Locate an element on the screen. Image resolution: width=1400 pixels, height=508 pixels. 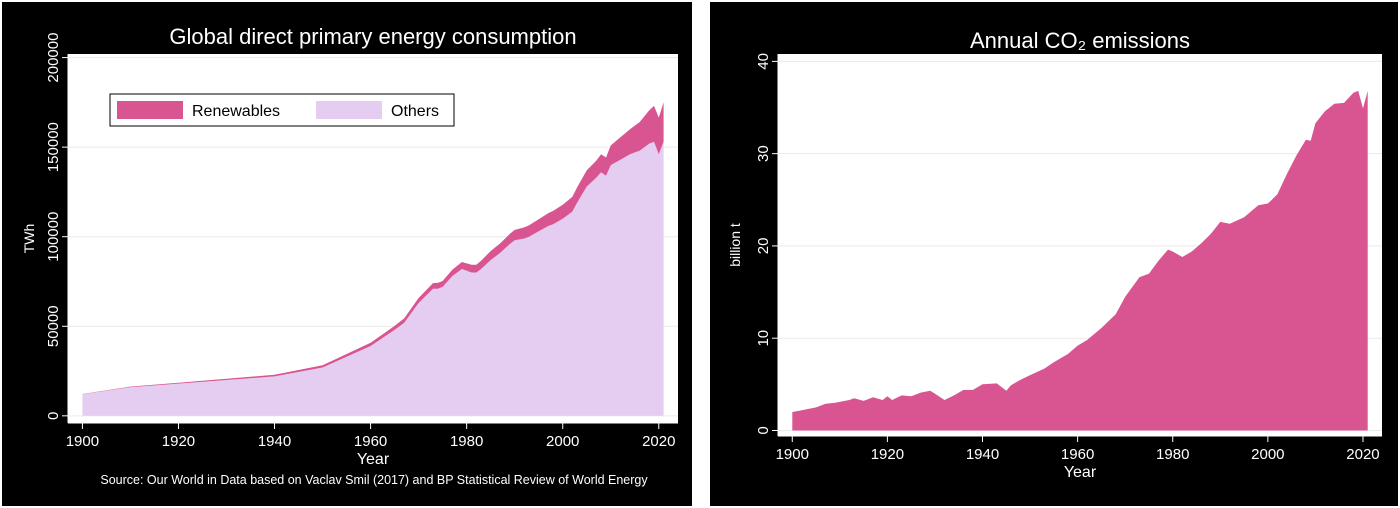
y-tick-label: 10 is located at coordinates (763, 338).